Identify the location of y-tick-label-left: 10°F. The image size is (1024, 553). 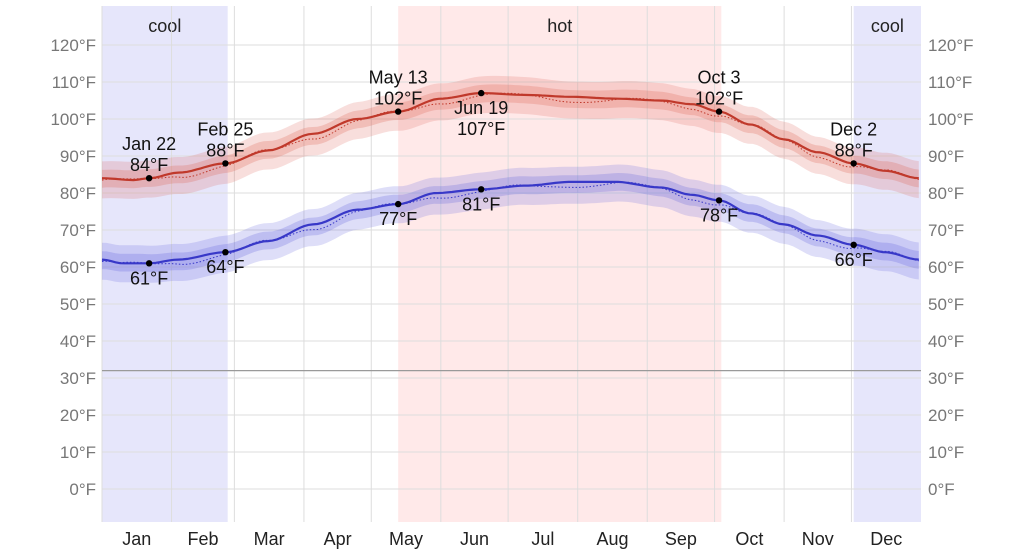
(78, 452).